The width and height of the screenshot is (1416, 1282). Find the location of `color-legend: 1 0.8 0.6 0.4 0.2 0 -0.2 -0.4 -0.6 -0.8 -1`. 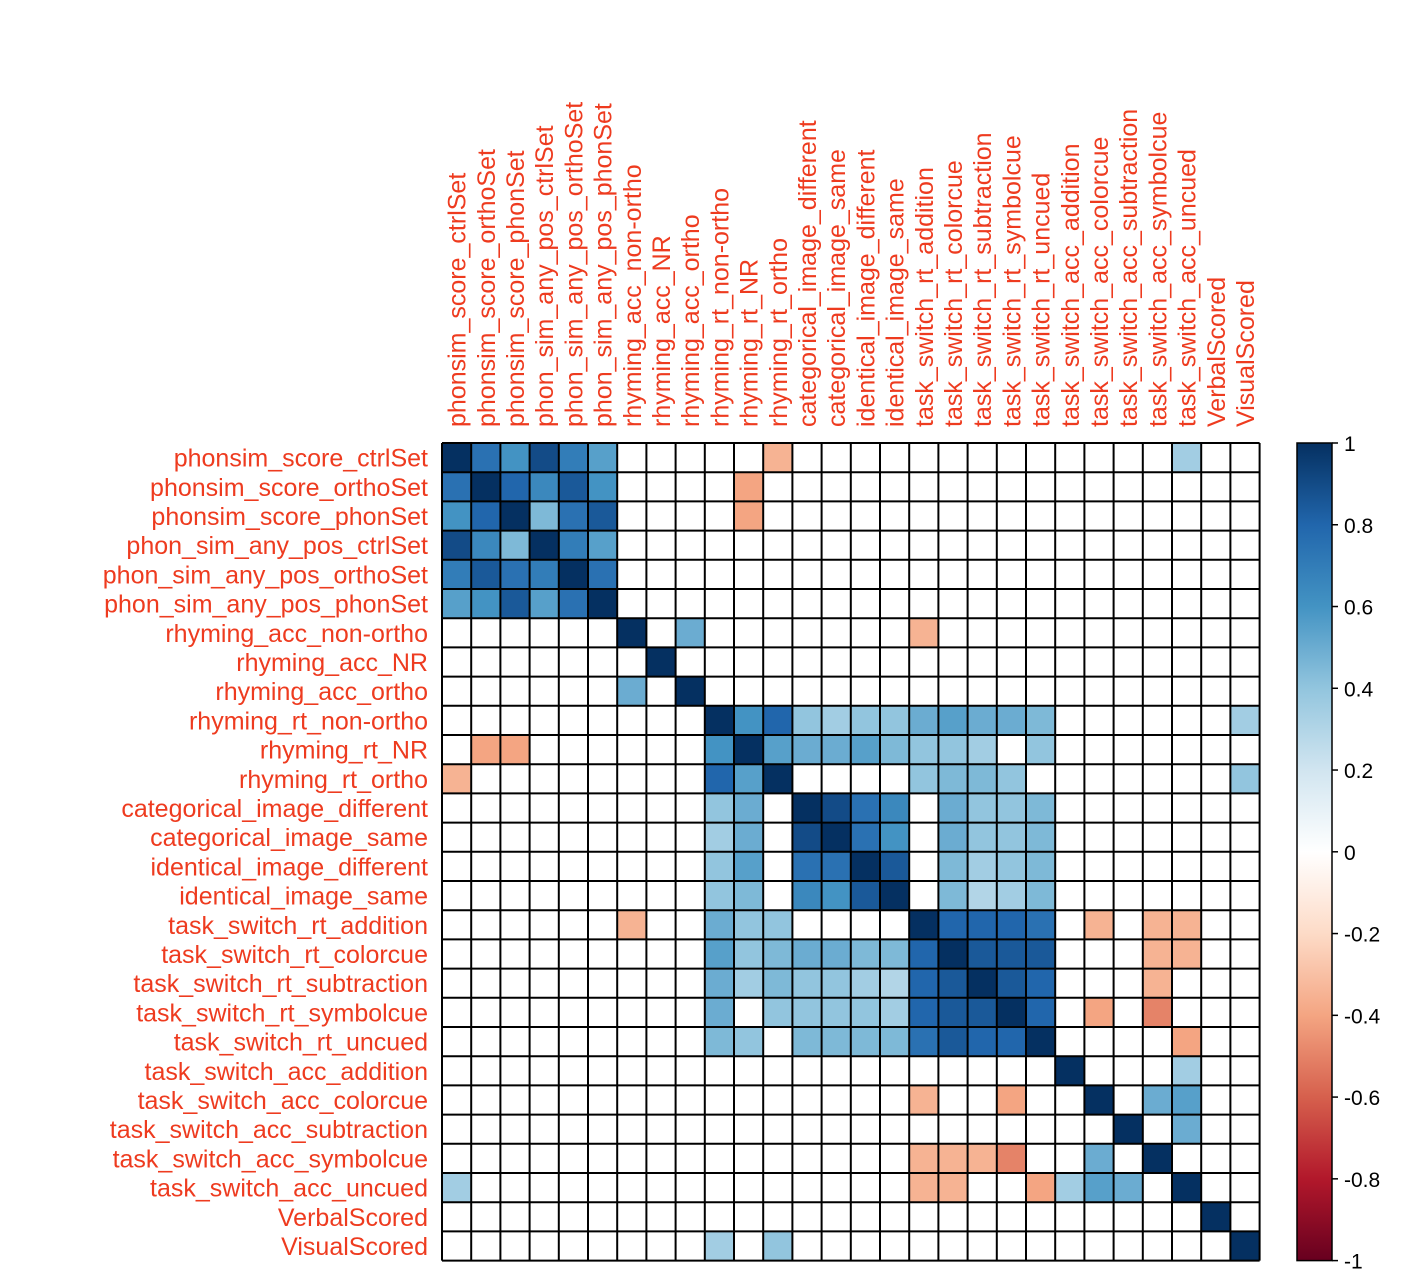

color-legend: 1 0.8 0.6 0.4 0.2 0 -0.2 -0.4 -0.6 -0.8 -1 is located at coordinates (1338, 853).